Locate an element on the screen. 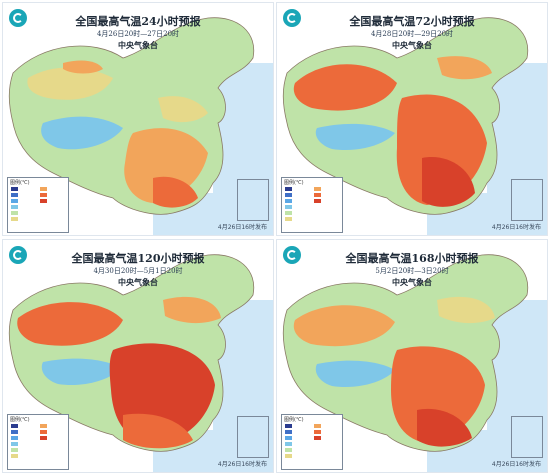 Image resolution: width=550 pixels, height=475 pixels. map-subtitle: 5月2日20时—3日20时 is located at coordinates (412, 271).